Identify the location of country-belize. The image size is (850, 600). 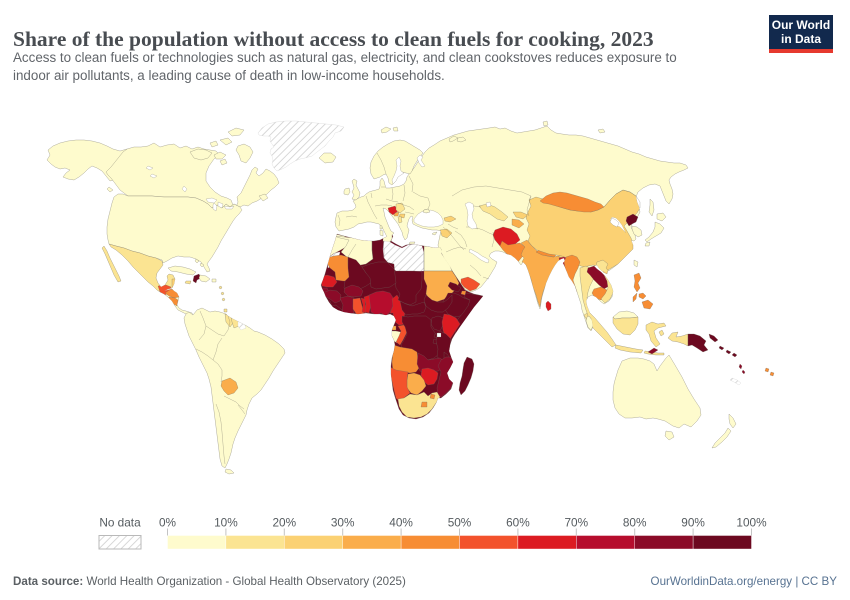
(174, 283).